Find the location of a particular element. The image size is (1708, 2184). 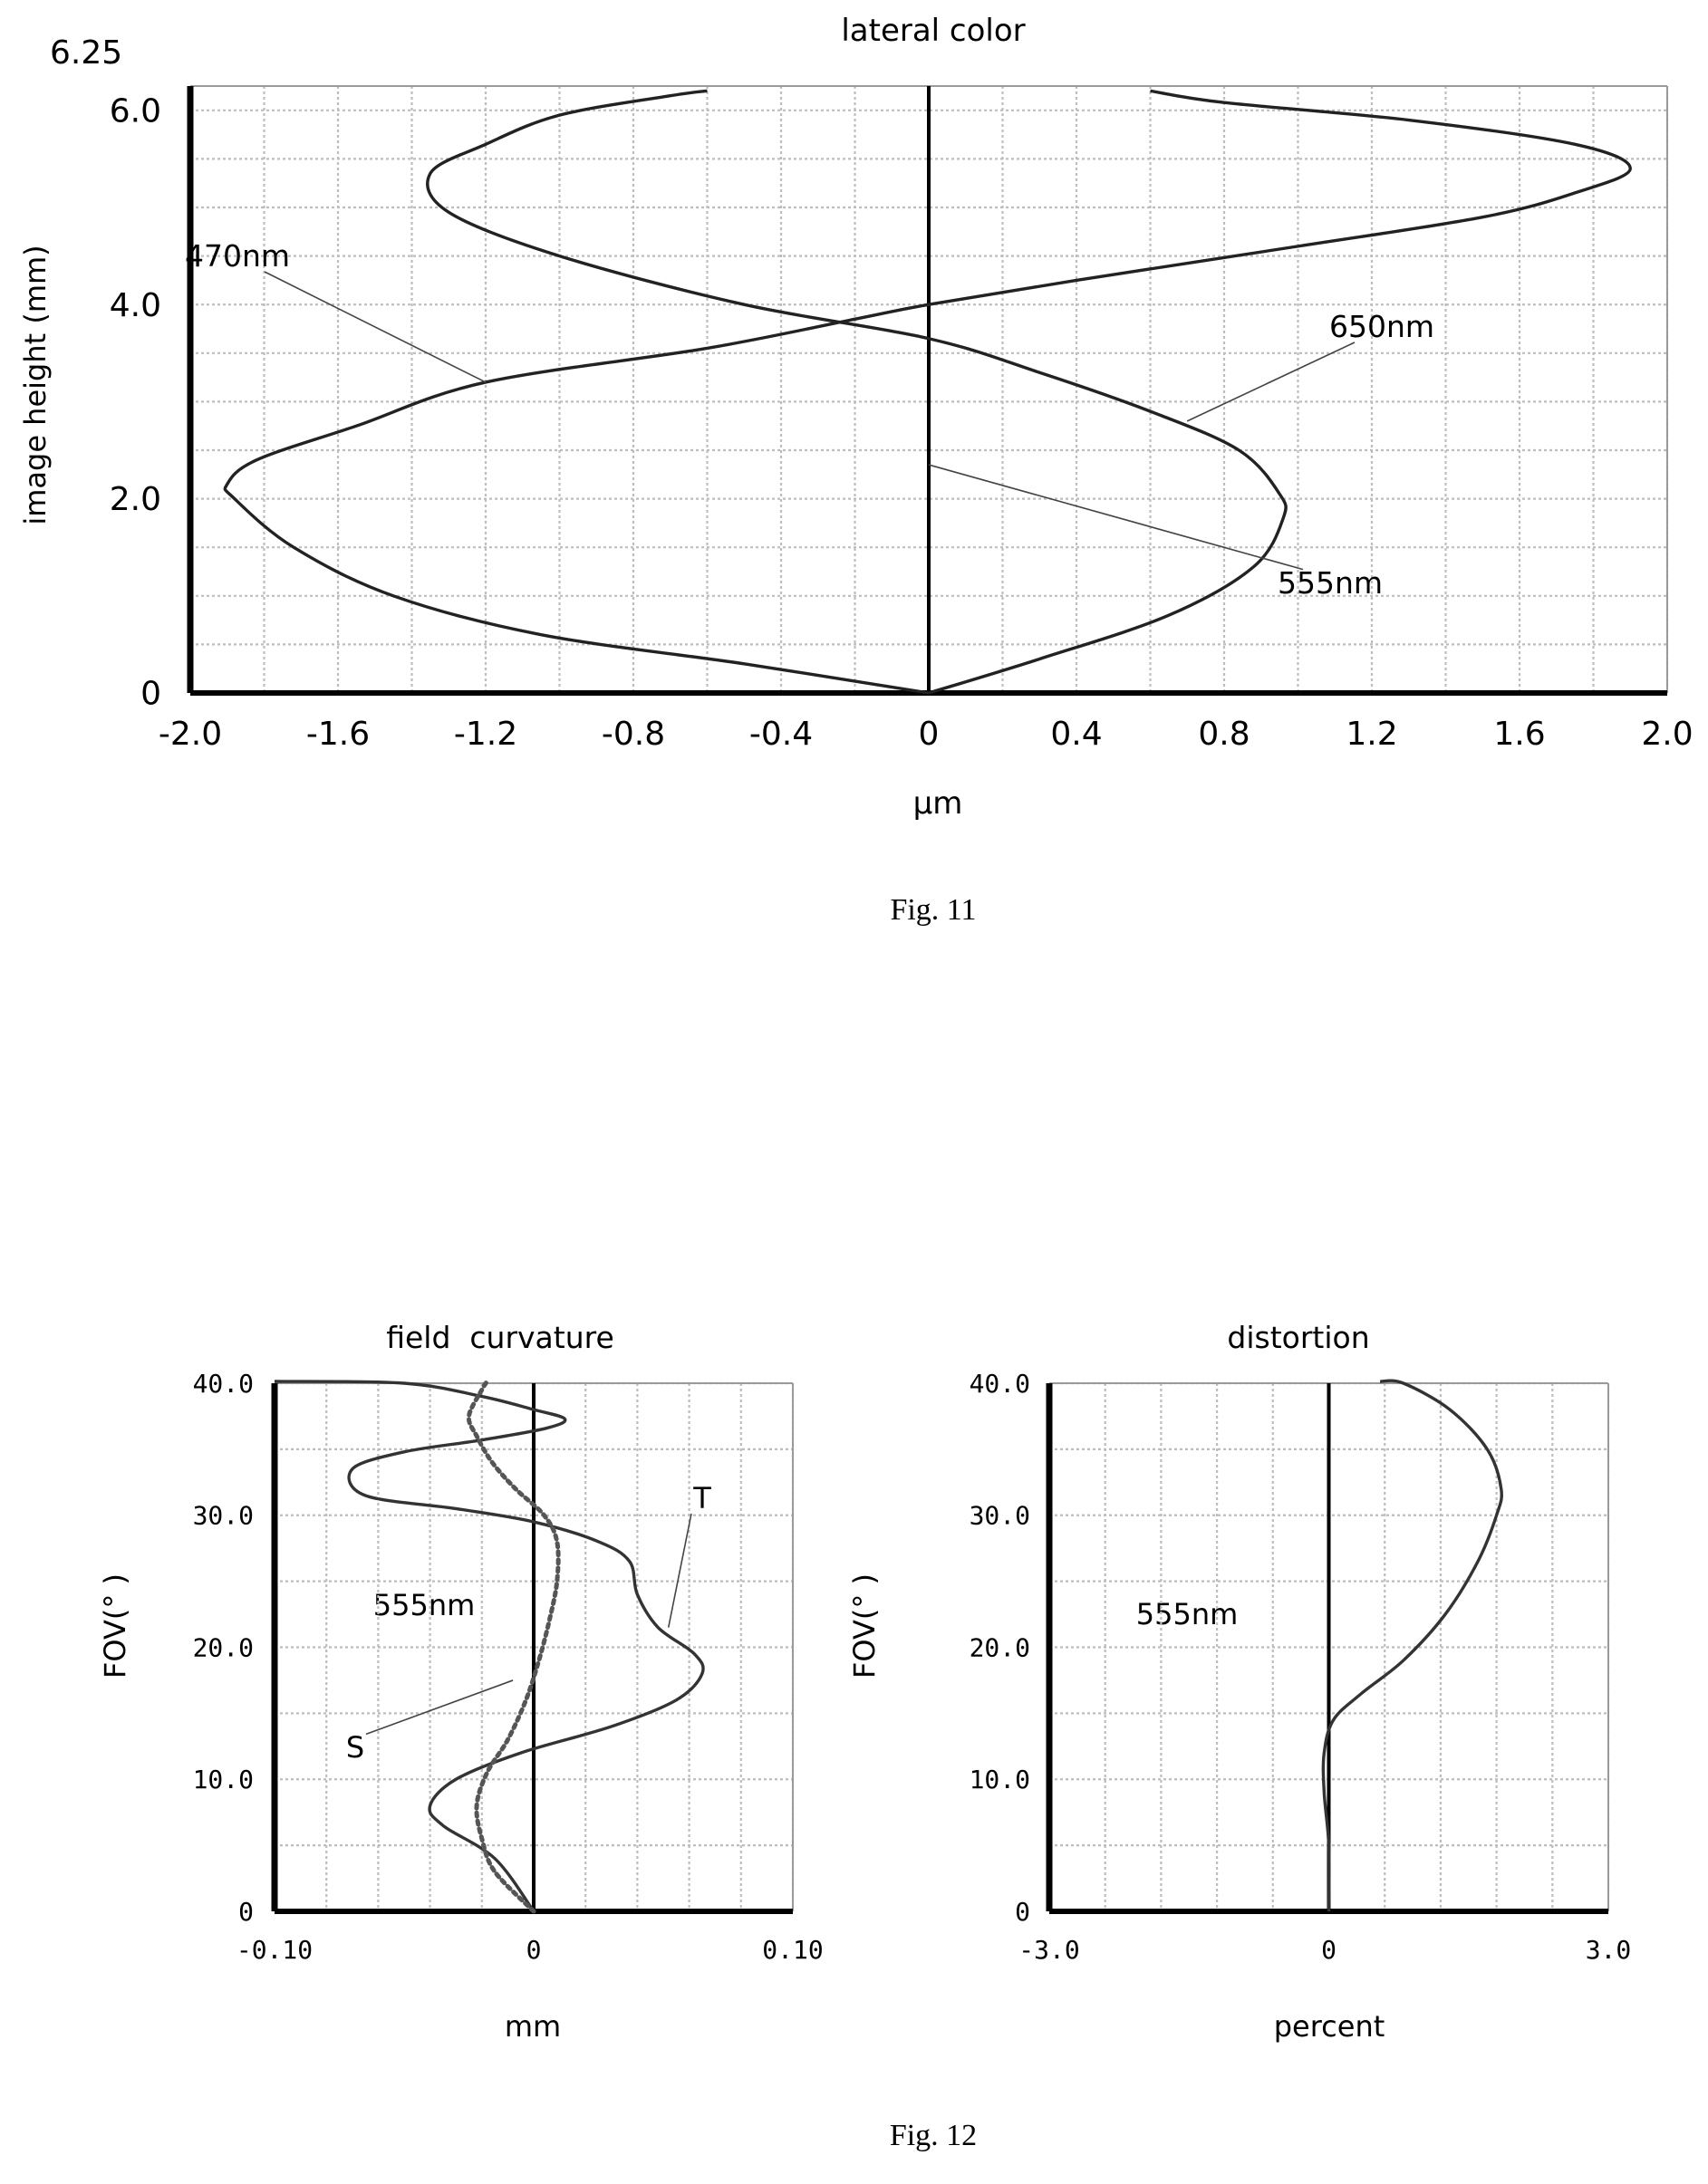

y-tick-label: 4.0 is located at coordinates (135, 305).